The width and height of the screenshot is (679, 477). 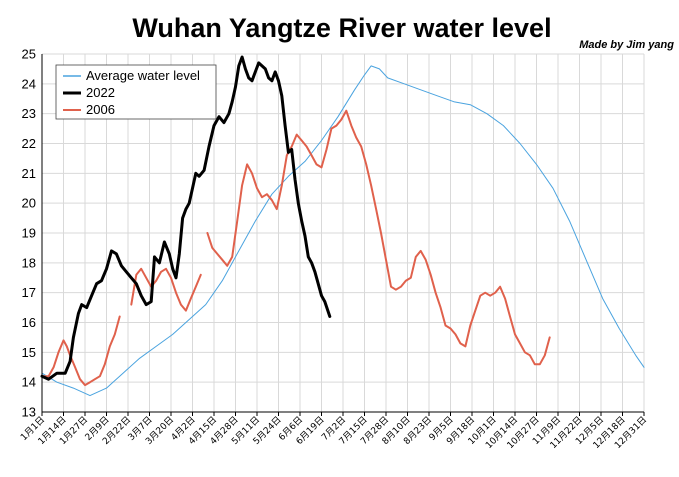 What do you see at coordinates (29, 173) in the screenshot?
I see `y-tick-label: 21` at bounding box center [29, 173].